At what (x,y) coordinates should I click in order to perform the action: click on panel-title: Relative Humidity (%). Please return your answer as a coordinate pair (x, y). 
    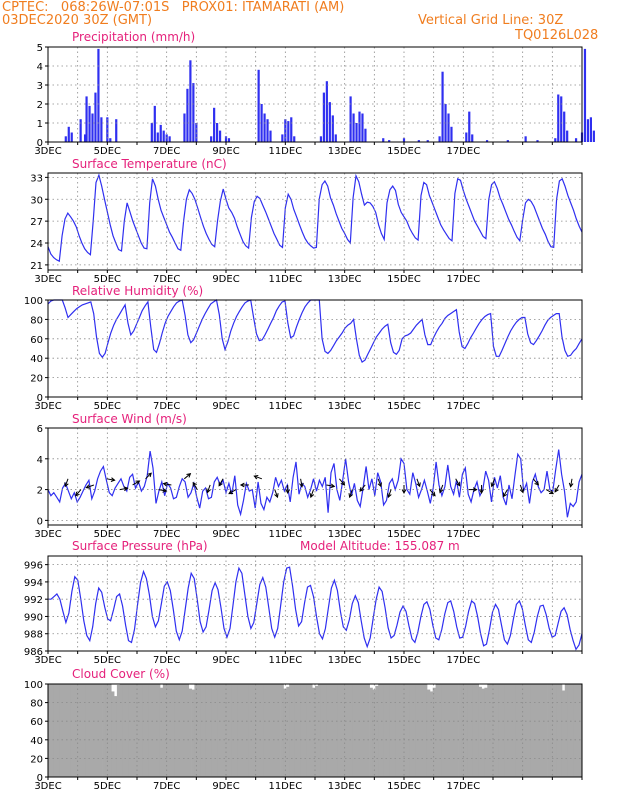
    Looking at the image, I should click on (137, 291).